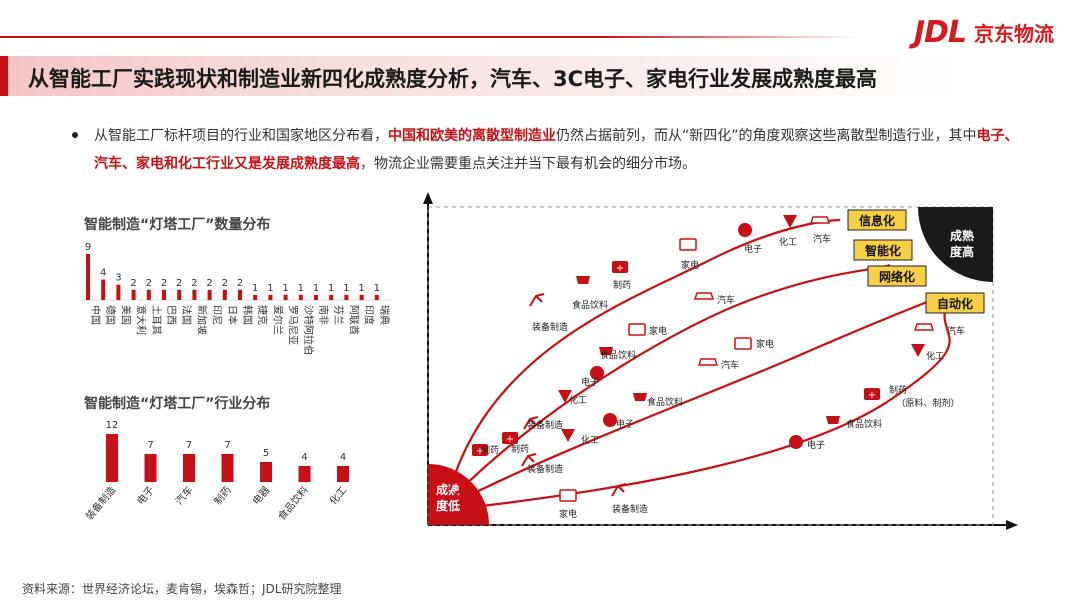  What do you see at coordinates (430, 37) in the screenshot?
I see `top-divider` at bounding box center [430, 37].